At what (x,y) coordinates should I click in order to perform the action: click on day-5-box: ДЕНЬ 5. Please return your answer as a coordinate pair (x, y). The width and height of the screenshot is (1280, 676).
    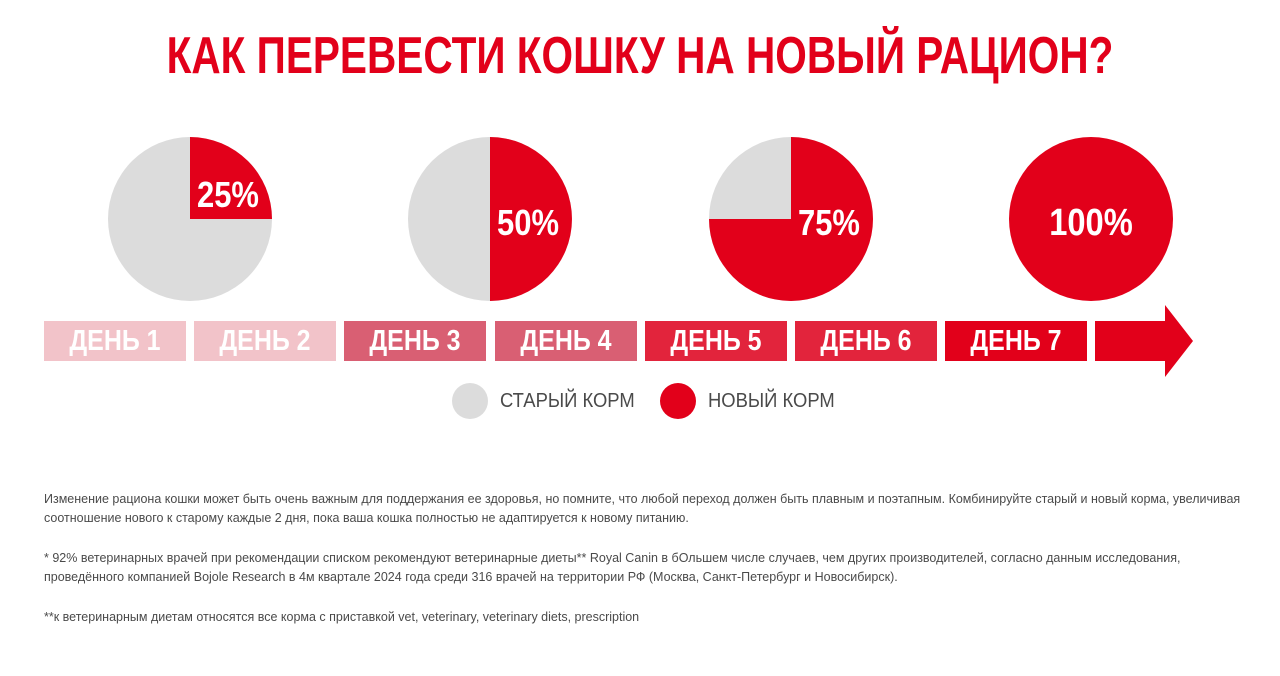
    Looking at the image, I should click on (715, 341).